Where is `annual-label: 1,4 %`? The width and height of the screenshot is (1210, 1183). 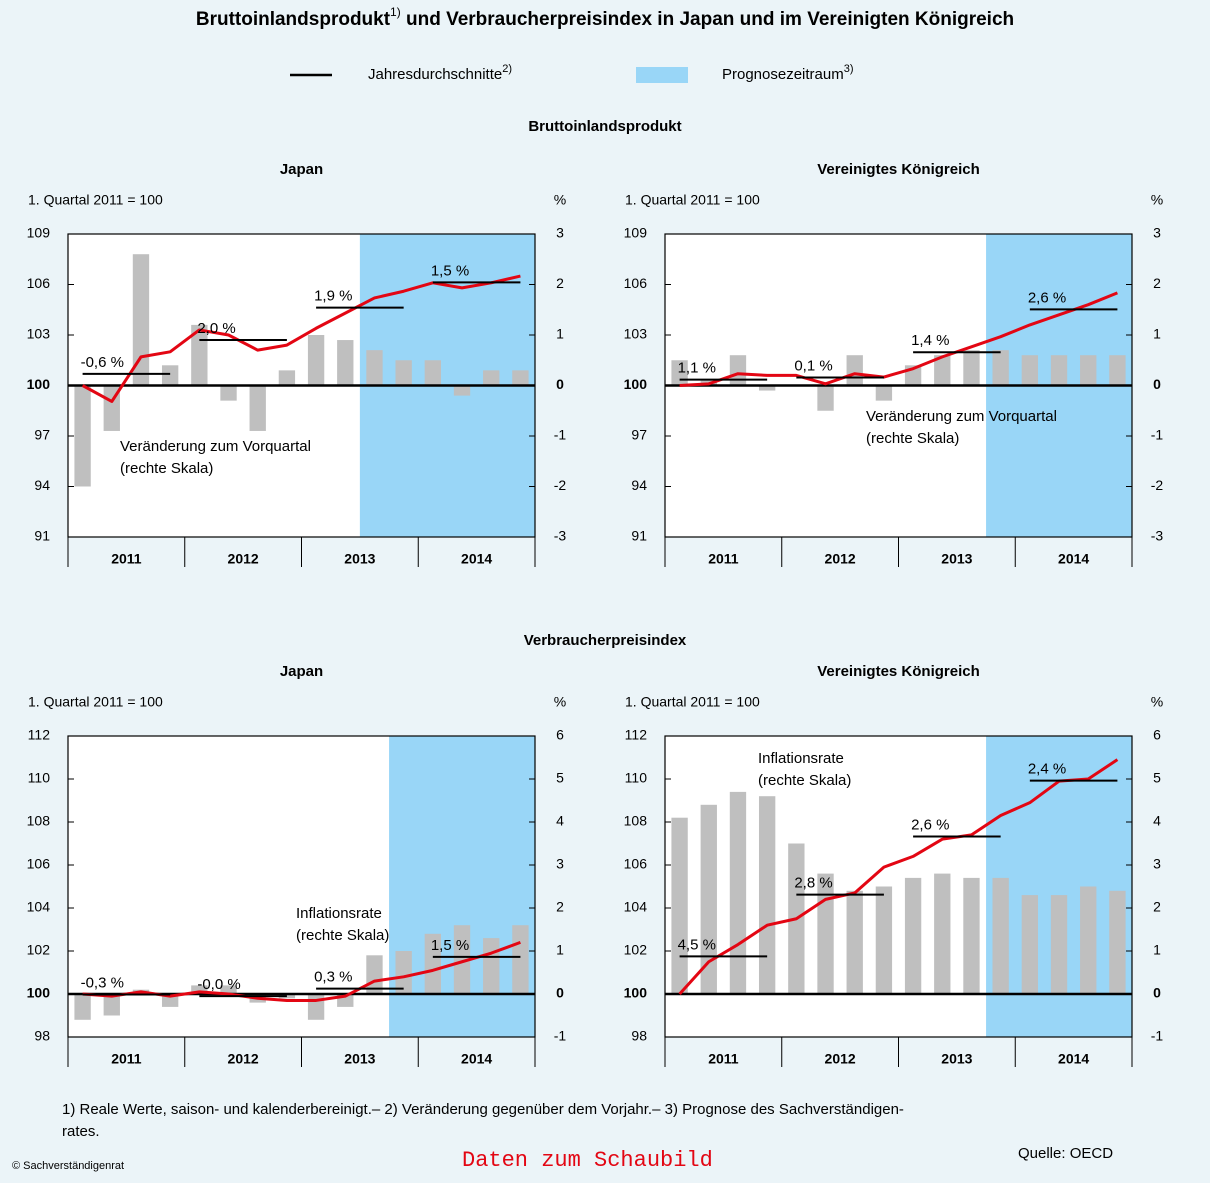
annual-label: 1,4 % is located at coordinates (930, 340).